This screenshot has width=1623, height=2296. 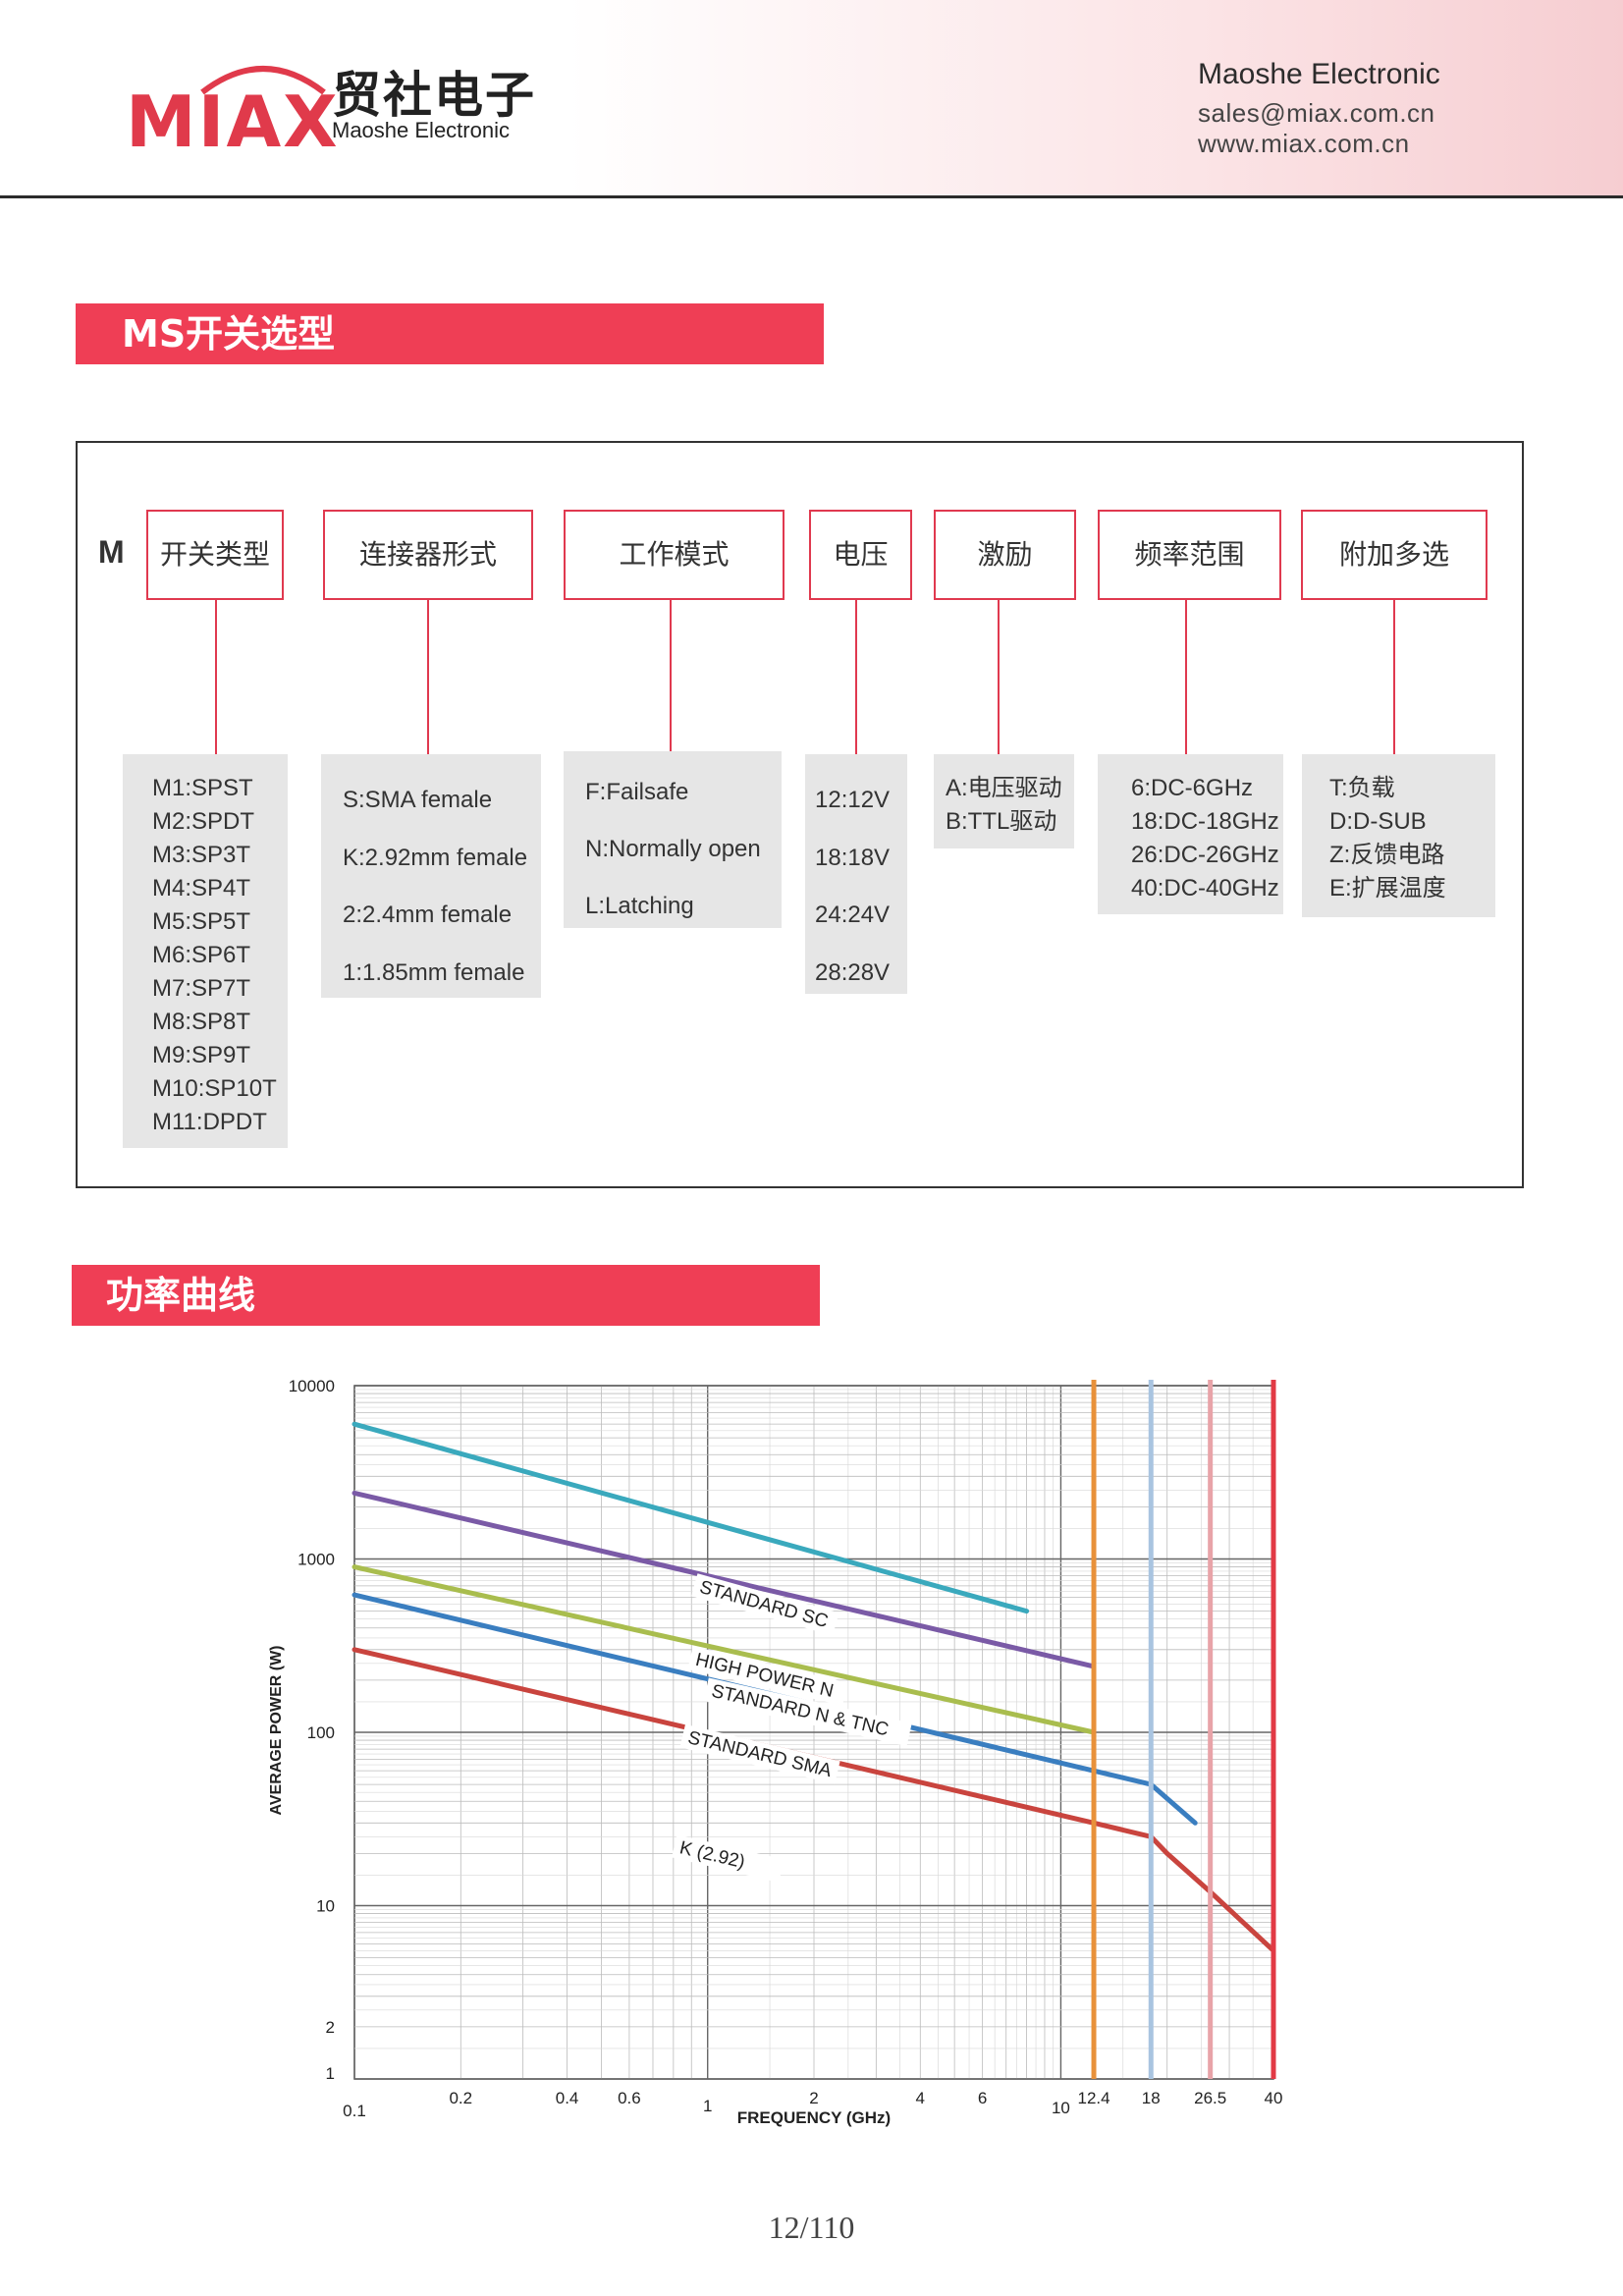 What do you see at coordinates (215, 1088) in the screenshot?
I see `option-item: M10:SP10T` at bounding box center [215, 1088].